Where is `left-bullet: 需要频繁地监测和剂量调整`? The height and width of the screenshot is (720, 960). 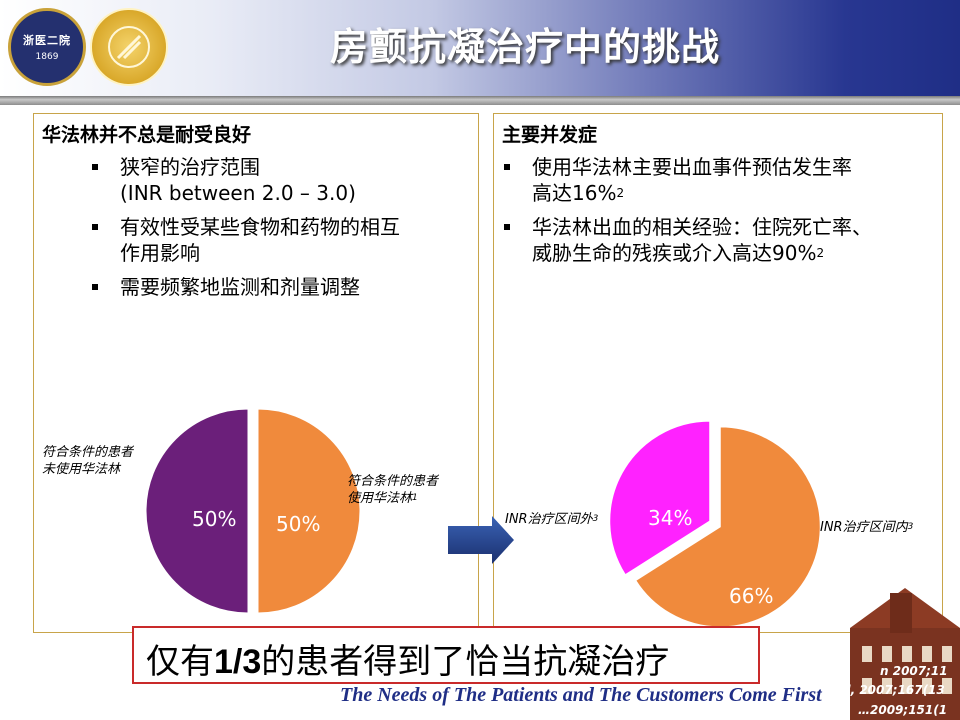 left-bullet: 需要频繁地监测和剂量调整 is located at coordinates (281, 287).